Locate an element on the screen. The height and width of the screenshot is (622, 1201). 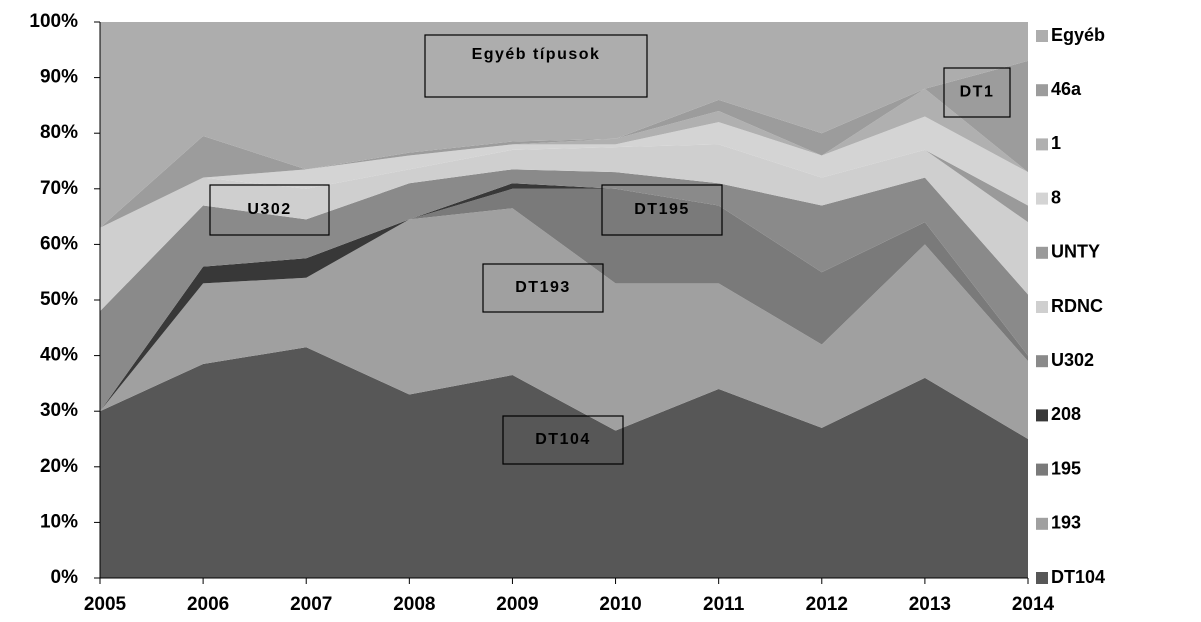
legend-label: 46a is located at coordinates (1066, 89).